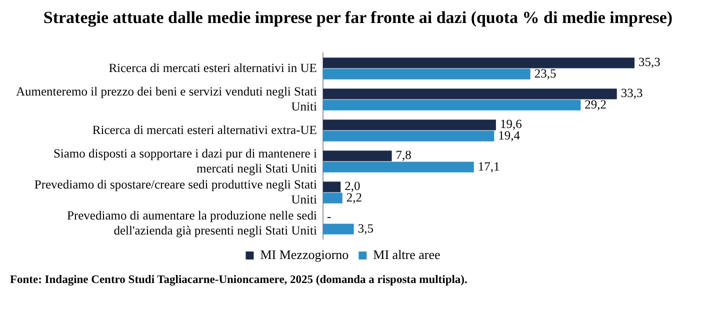 This screenshot has height=329, width=716. I want to click on y-tick-label: Aumenteremo il prezzo dei beni e servizi venduti negli Stati Uniti, so click(167, 99).